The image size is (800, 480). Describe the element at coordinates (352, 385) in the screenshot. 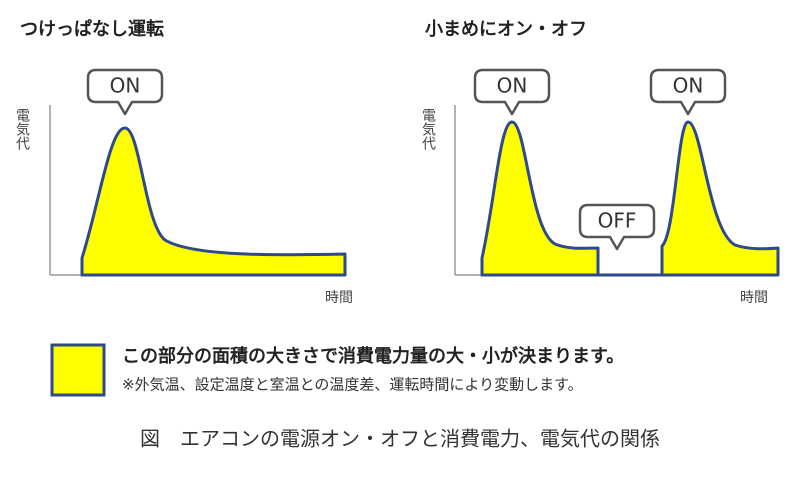

I see `legend-note: ※外気温、設定温度と室温との温度差、運転時間により変動します。` at that location.